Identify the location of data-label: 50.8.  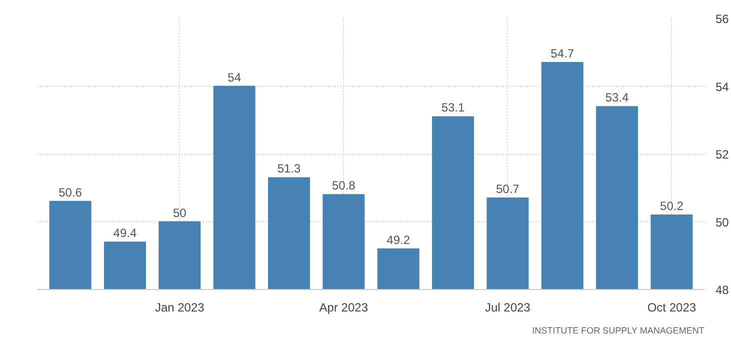
(344, 185).